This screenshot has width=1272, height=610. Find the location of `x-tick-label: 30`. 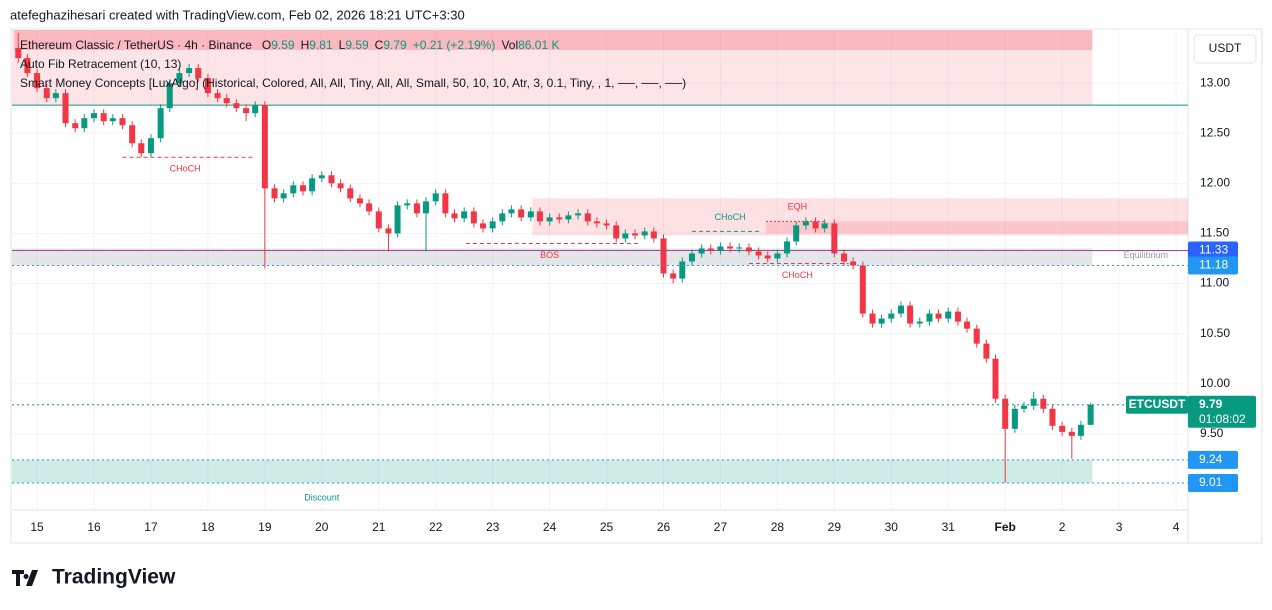

x-tick-label: 30 is located at coordinates (892, 527).